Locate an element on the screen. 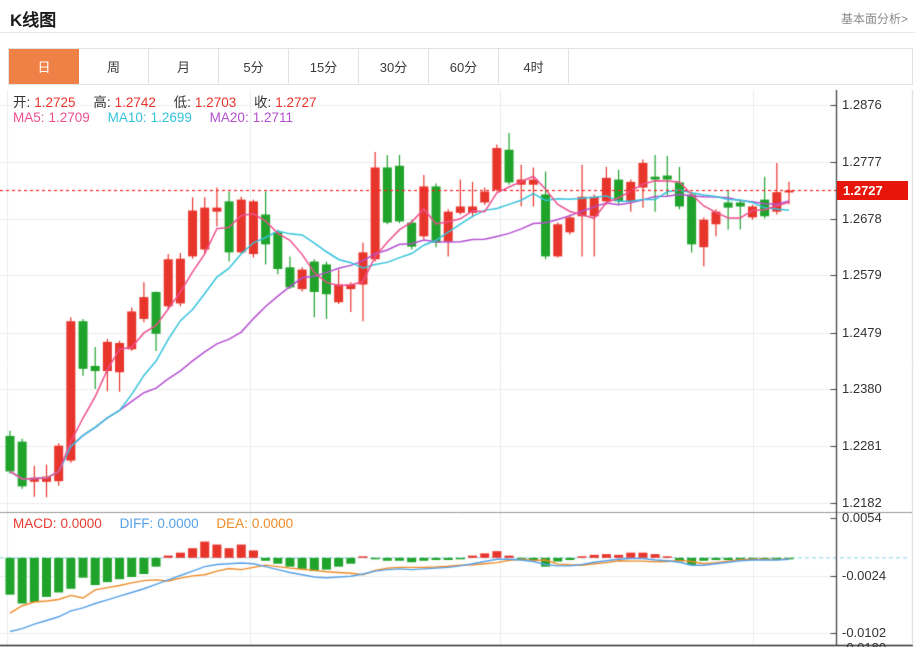 Image resolution: width=915 pixels, height=647 pixels. high-label: 高: is located at coordinates (102, 102).